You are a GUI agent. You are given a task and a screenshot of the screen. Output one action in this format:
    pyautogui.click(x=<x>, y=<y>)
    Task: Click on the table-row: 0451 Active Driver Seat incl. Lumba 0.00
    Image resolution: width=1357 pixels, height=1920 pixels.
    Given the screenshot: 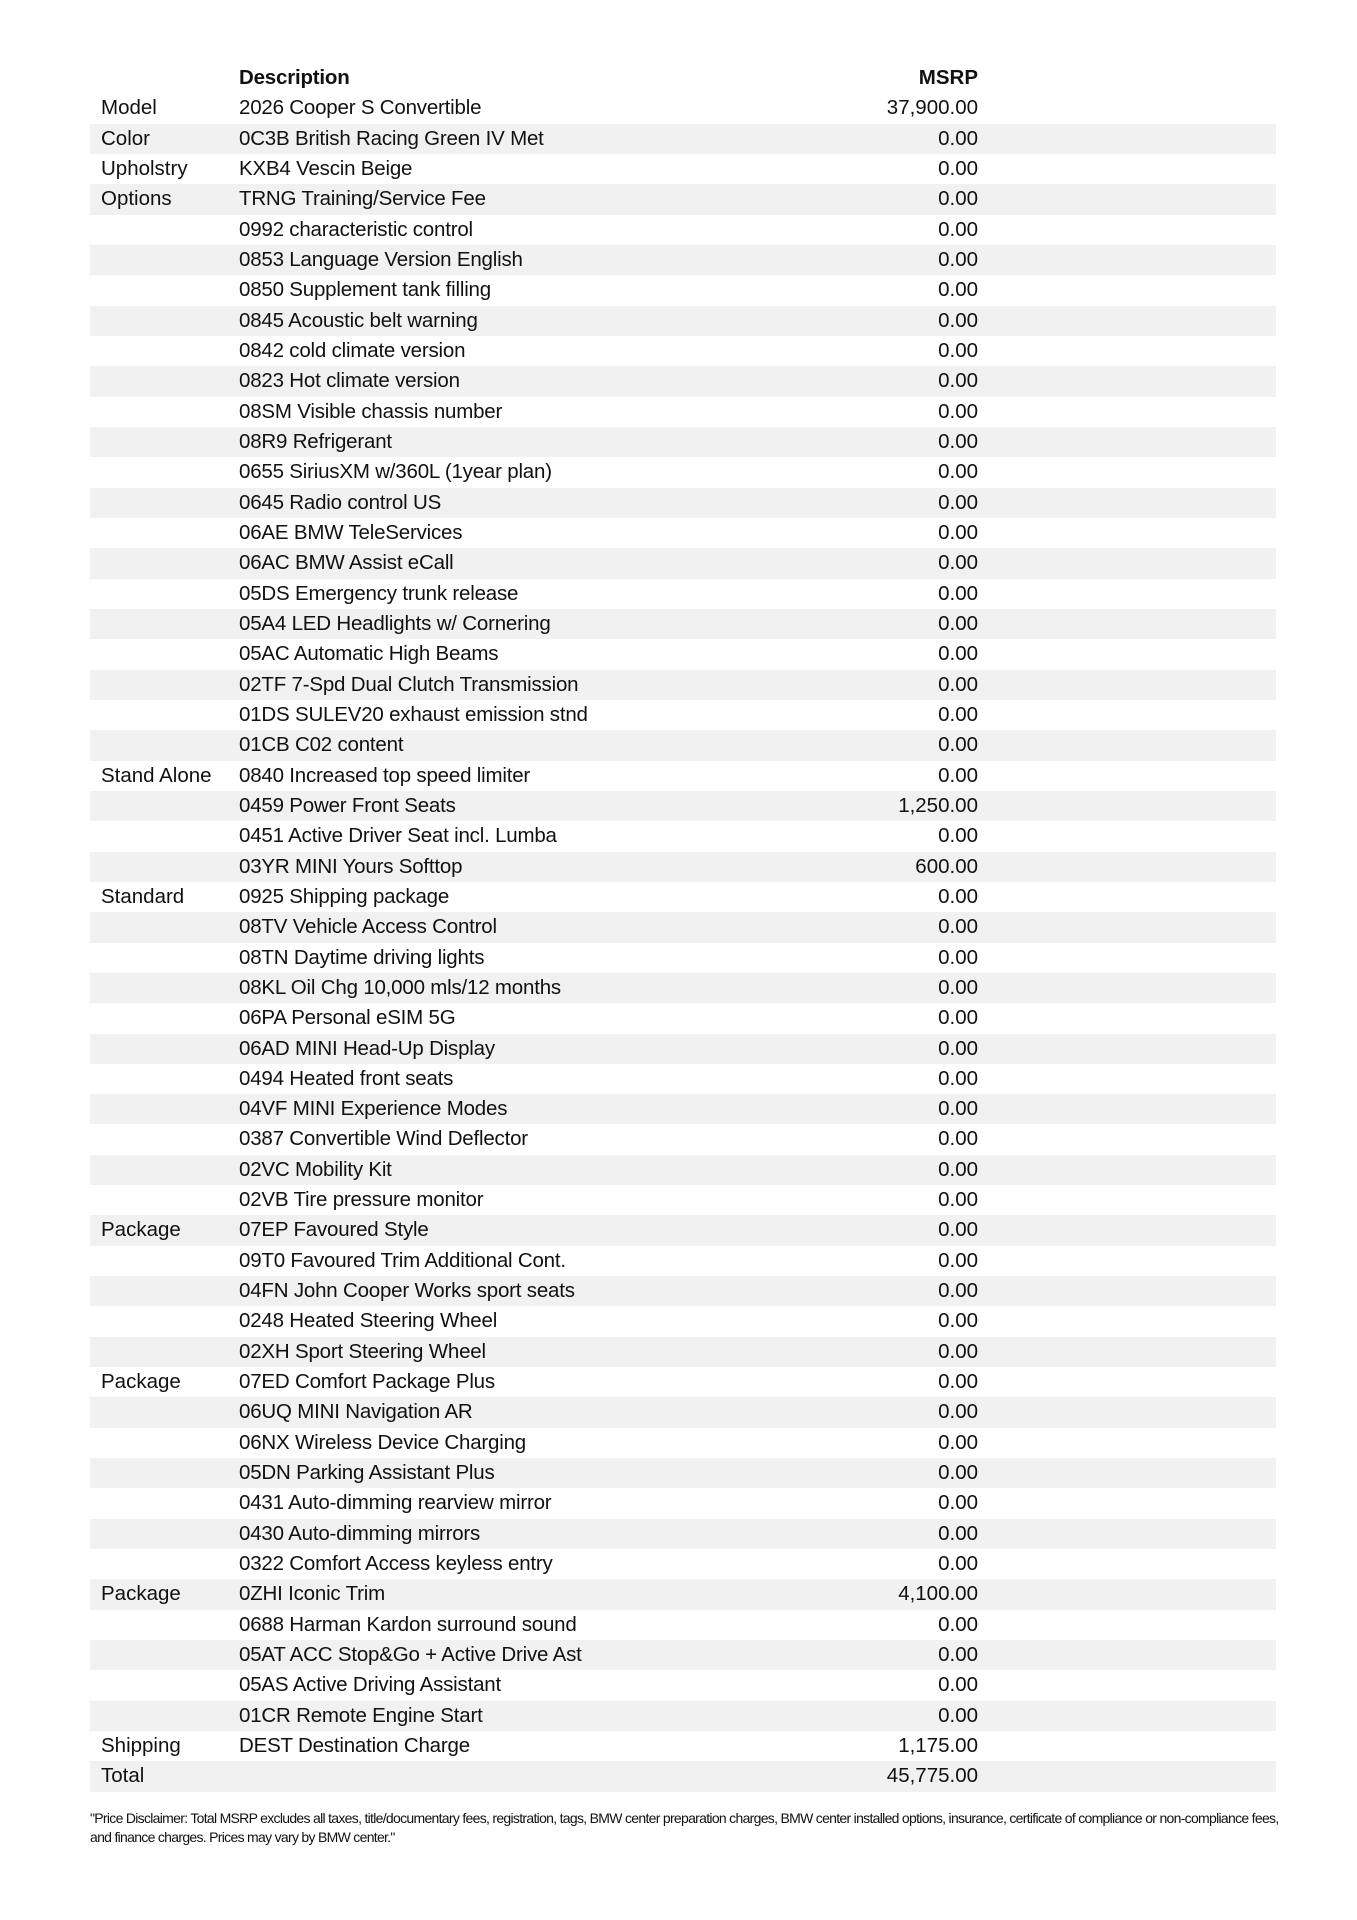 What is the action you would take?
    pyautogui.click(x=683, y=836)
    